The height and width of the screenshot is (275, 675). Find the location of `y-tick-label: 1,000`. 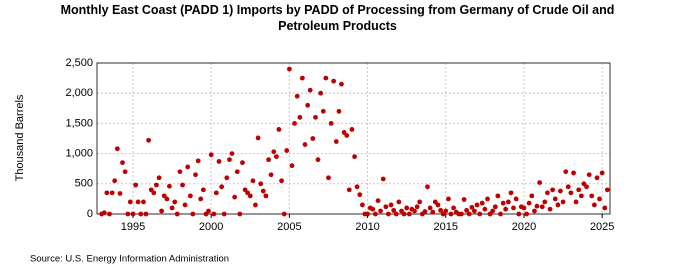

y-tick-label: 1,000 is located at coordinates (79, 154).